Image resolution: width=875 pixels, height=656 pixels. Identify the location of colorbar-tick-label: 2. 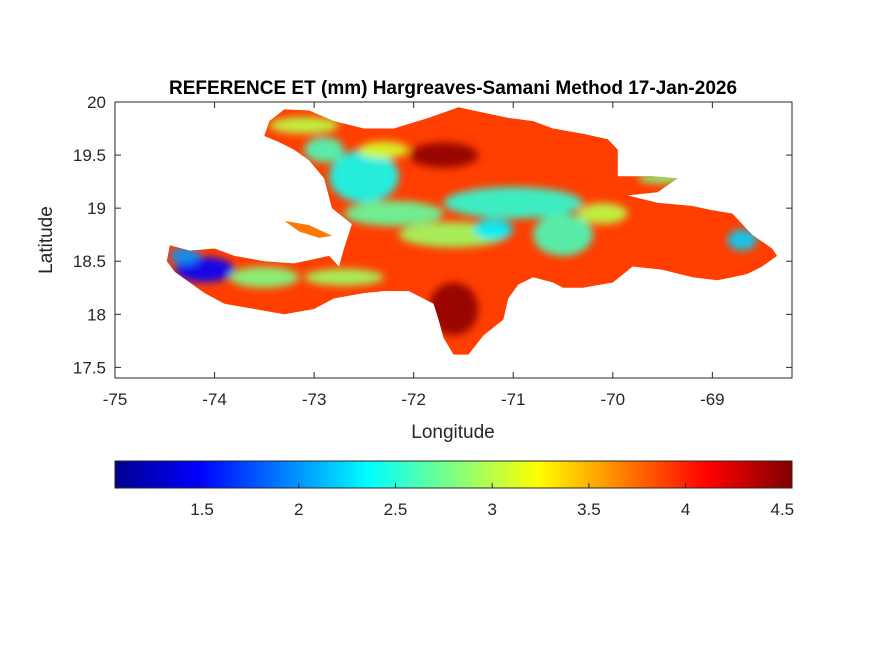
(298, 509).